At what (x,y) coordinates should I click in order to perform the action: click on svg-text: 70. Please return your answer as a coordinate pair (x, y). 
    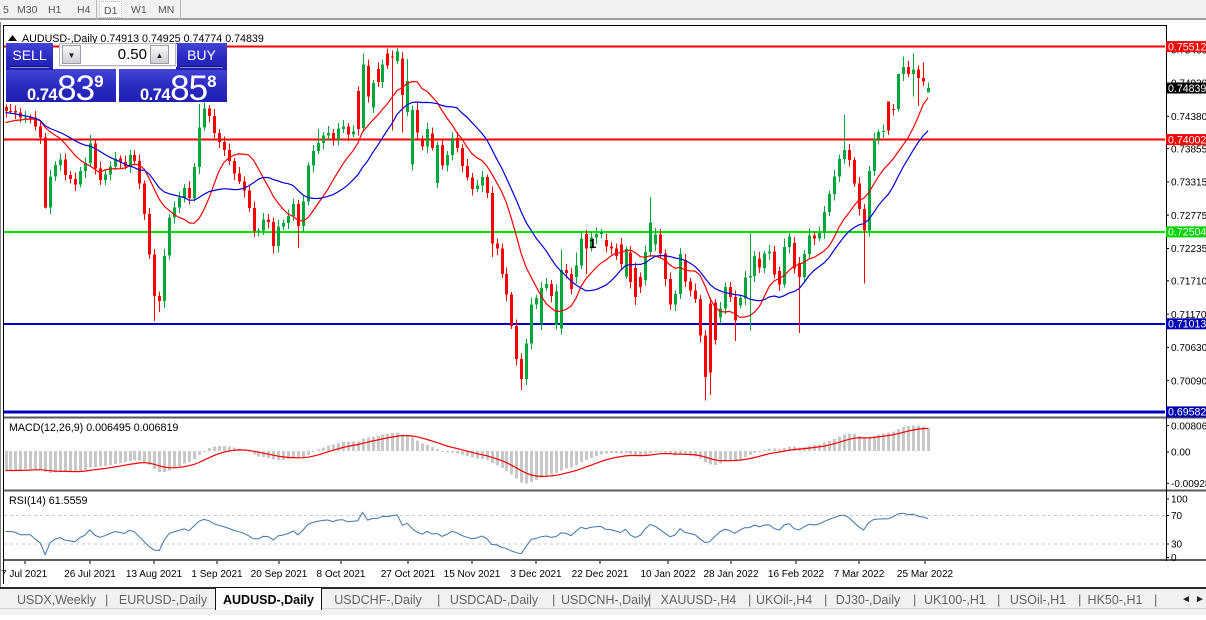
    Looking at the image, I should click on (1177, 516).